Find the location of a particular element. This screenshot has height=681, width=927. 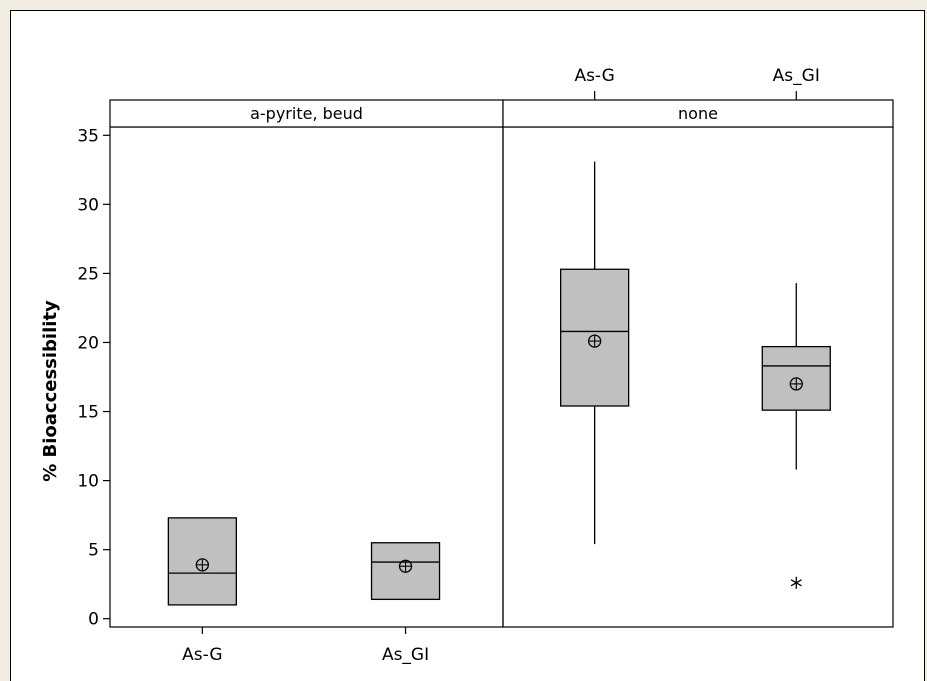

y-tick-label: 25 is located at coordinates (88, 274).